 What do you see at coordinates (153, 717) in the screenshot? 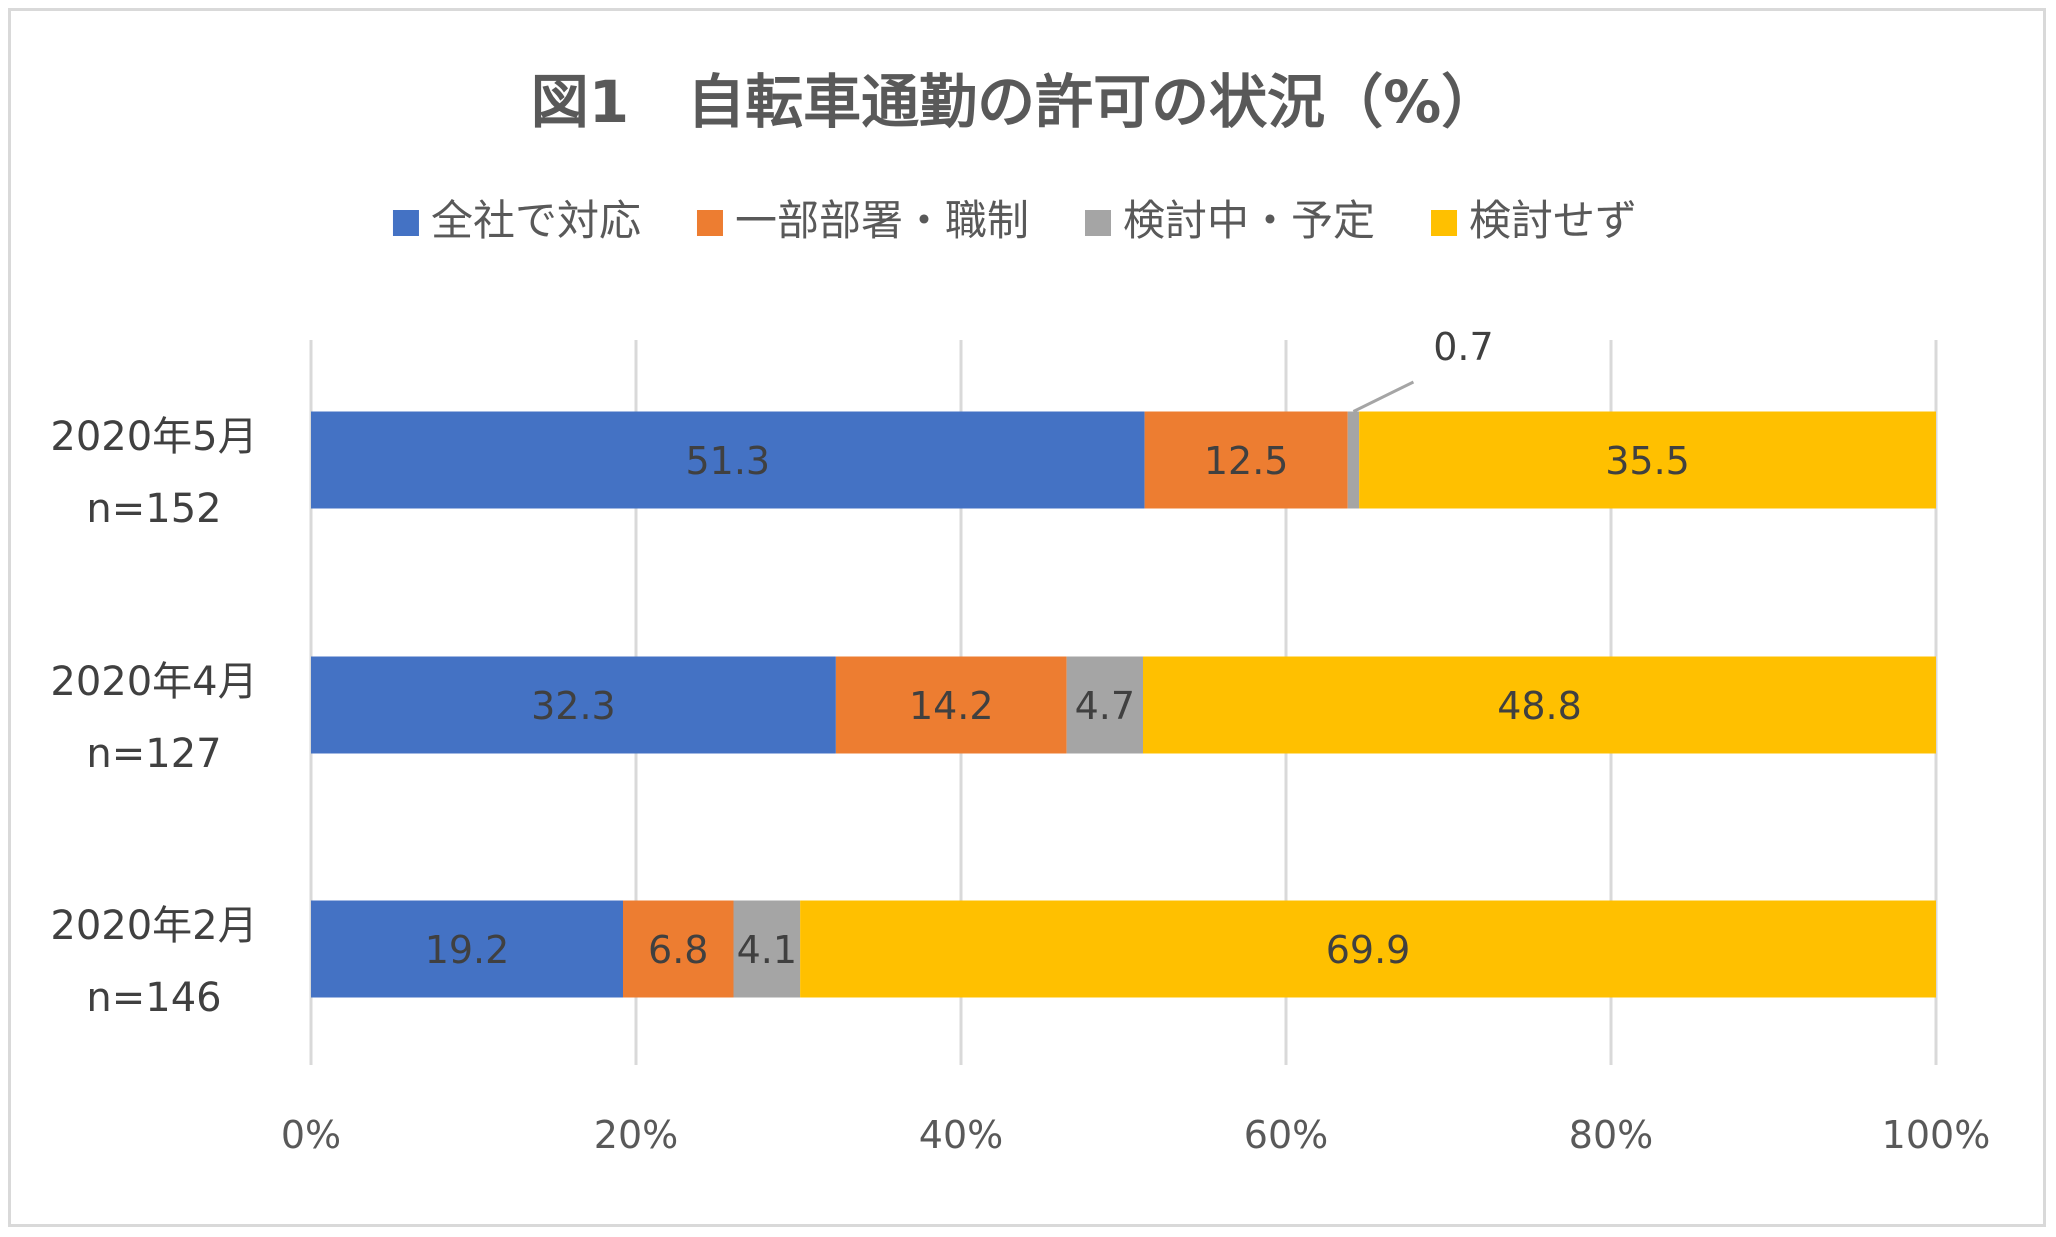
I see `category-labels: 2020年5月 n=152 2020年4月 n=127 2020年2月 n=146` at bounding box center [153, 717].